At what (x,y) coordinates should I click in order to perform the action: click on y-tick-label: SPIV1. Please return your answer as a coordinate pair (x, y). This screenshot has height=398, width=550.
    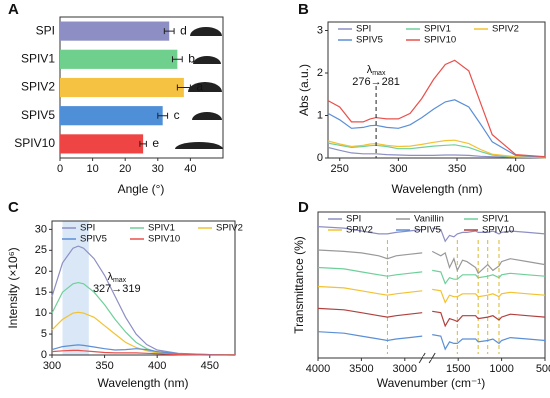
    Looking at the image, I should click on (38, 58).